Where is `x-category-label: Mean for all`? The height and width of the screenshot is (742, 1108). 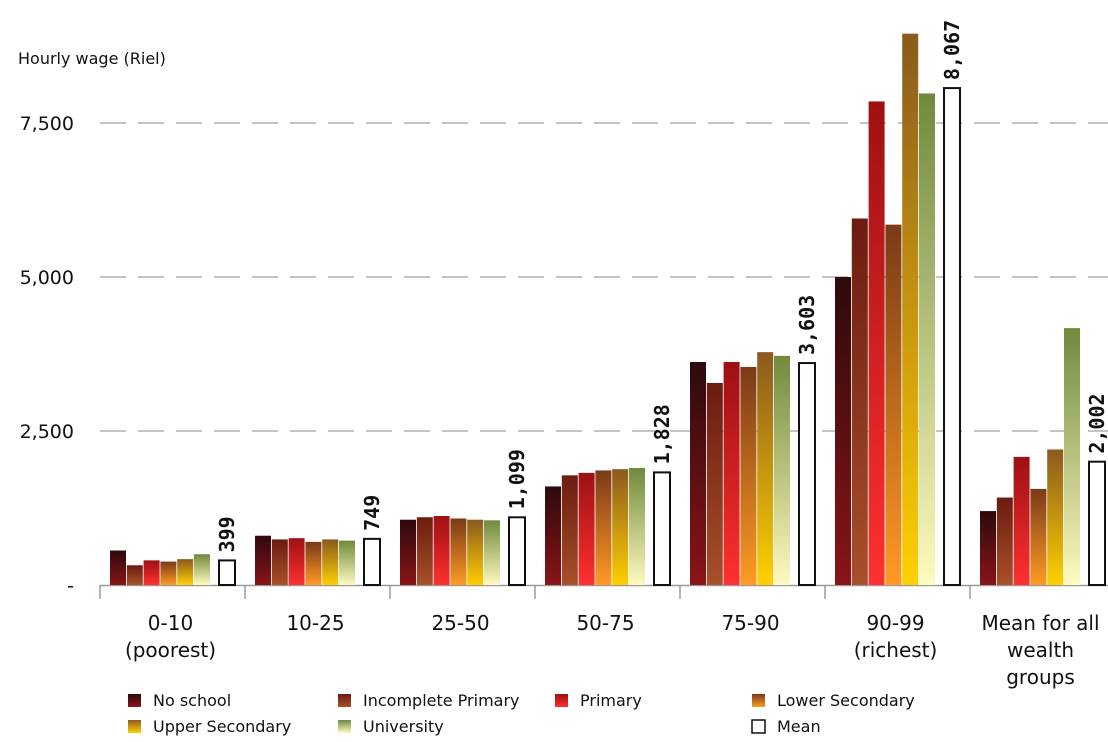
x-category-label: Mean for all is located at coordinates (1040, 623).